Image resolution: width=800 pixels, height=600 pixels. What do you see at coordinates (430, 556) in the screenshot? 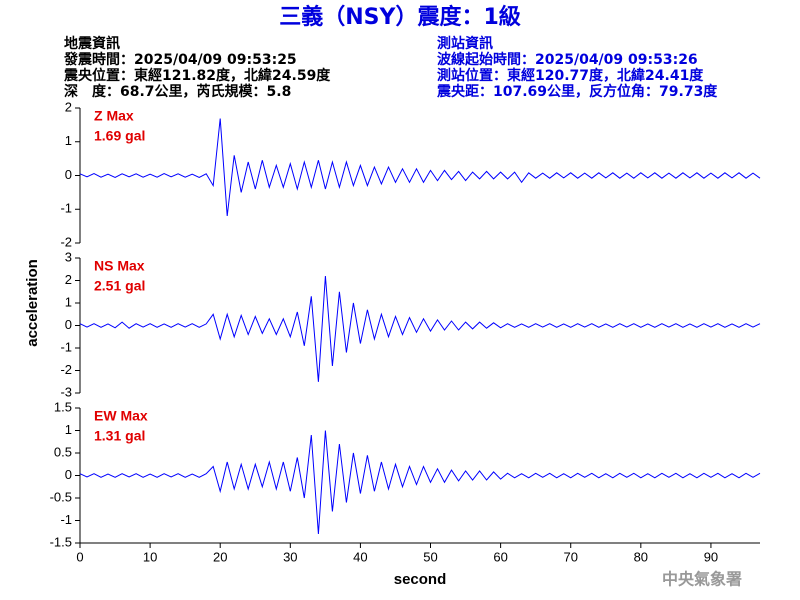
I see `x-tick-label: 50` at bounding box center [430, 556].